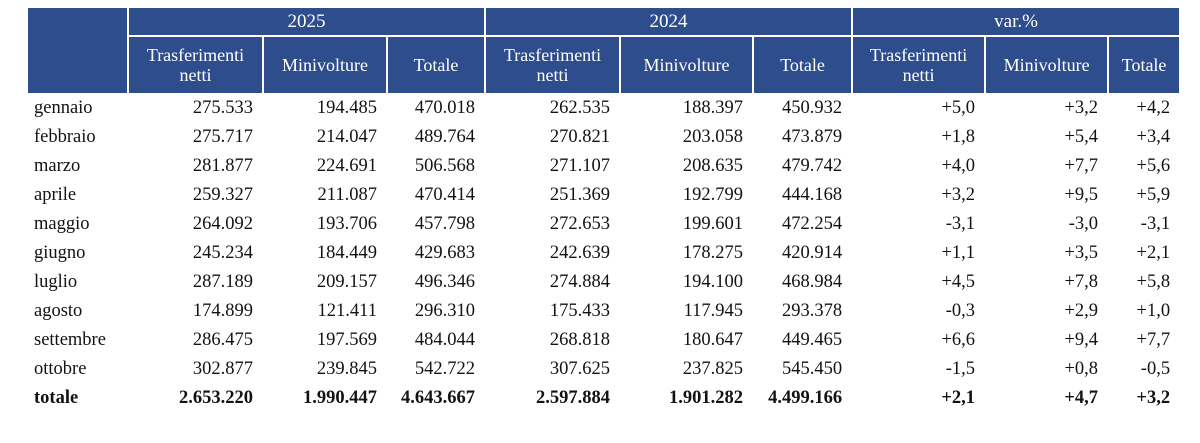 The image size is (1200, 443). What do you see at coordinates (580, 340) in the screenshot?
I see `value-cell: 268.818` at bounding box center [580, 340].